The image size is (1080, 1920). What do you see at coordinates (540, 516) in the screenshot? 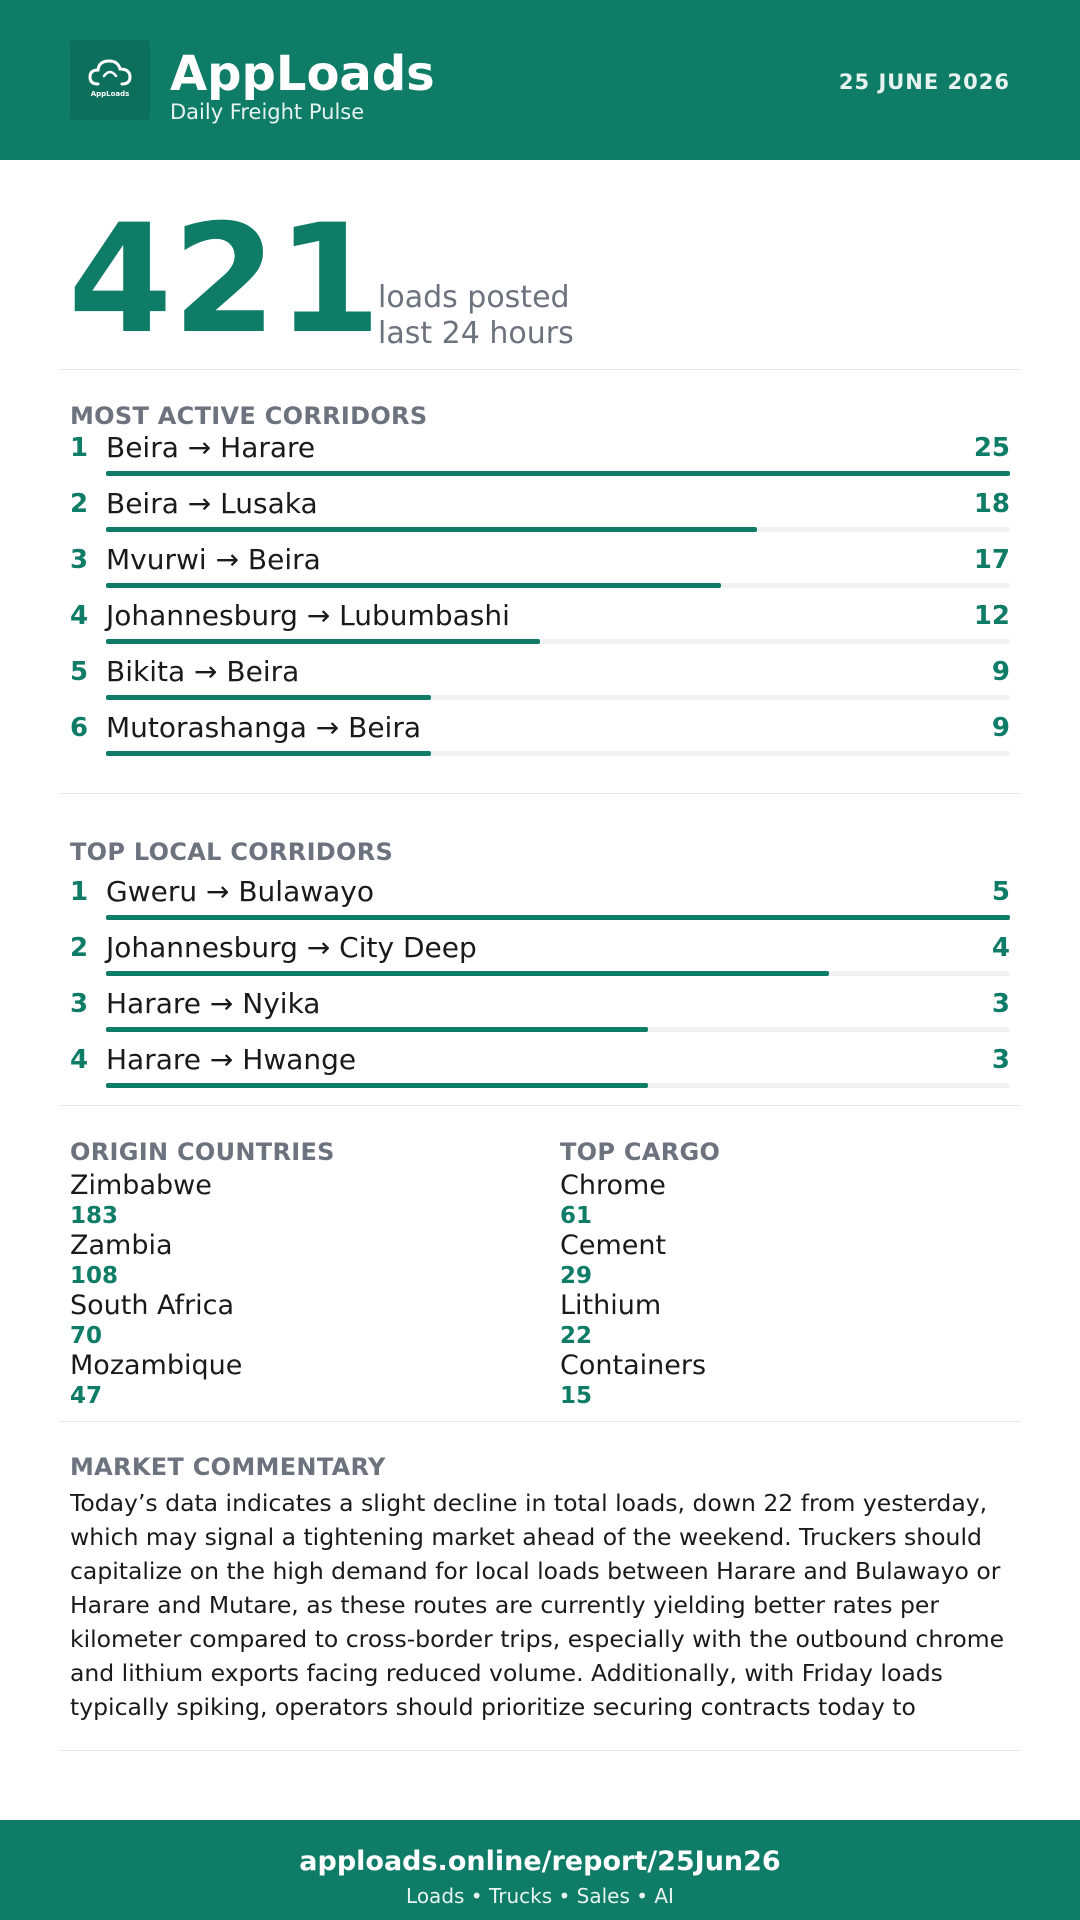
I see `most-active-row: 2 Beira → Lusaka 18` at bounding box center [540, 516].